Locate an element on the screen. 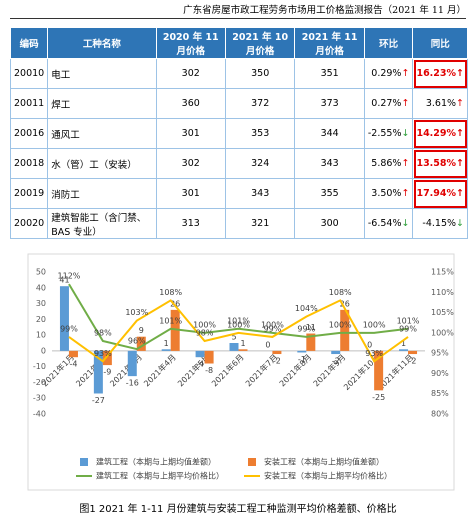 This screenshot has height=526, width=476. cell: 351 is located at coordinates (329, 73).